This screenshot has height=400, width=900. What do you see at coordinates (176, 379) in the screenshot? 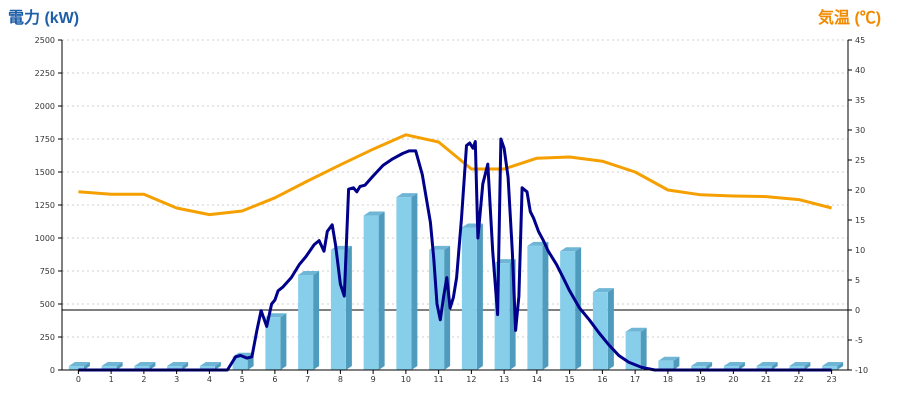
I see `x-tick-label: 3` at bounding box center [176, 379].